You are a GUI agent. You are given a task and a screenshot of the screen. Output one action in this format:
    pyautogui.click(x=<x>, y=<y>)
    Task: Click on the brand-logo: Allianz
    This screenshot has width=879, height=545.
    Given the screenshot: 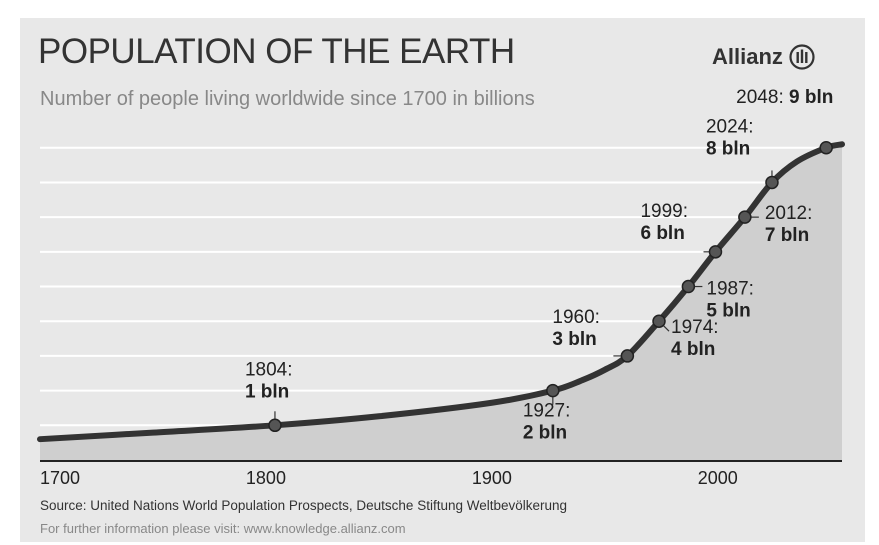 What is the action you would take?
    pyautogui.click(x=763, y=57)
    